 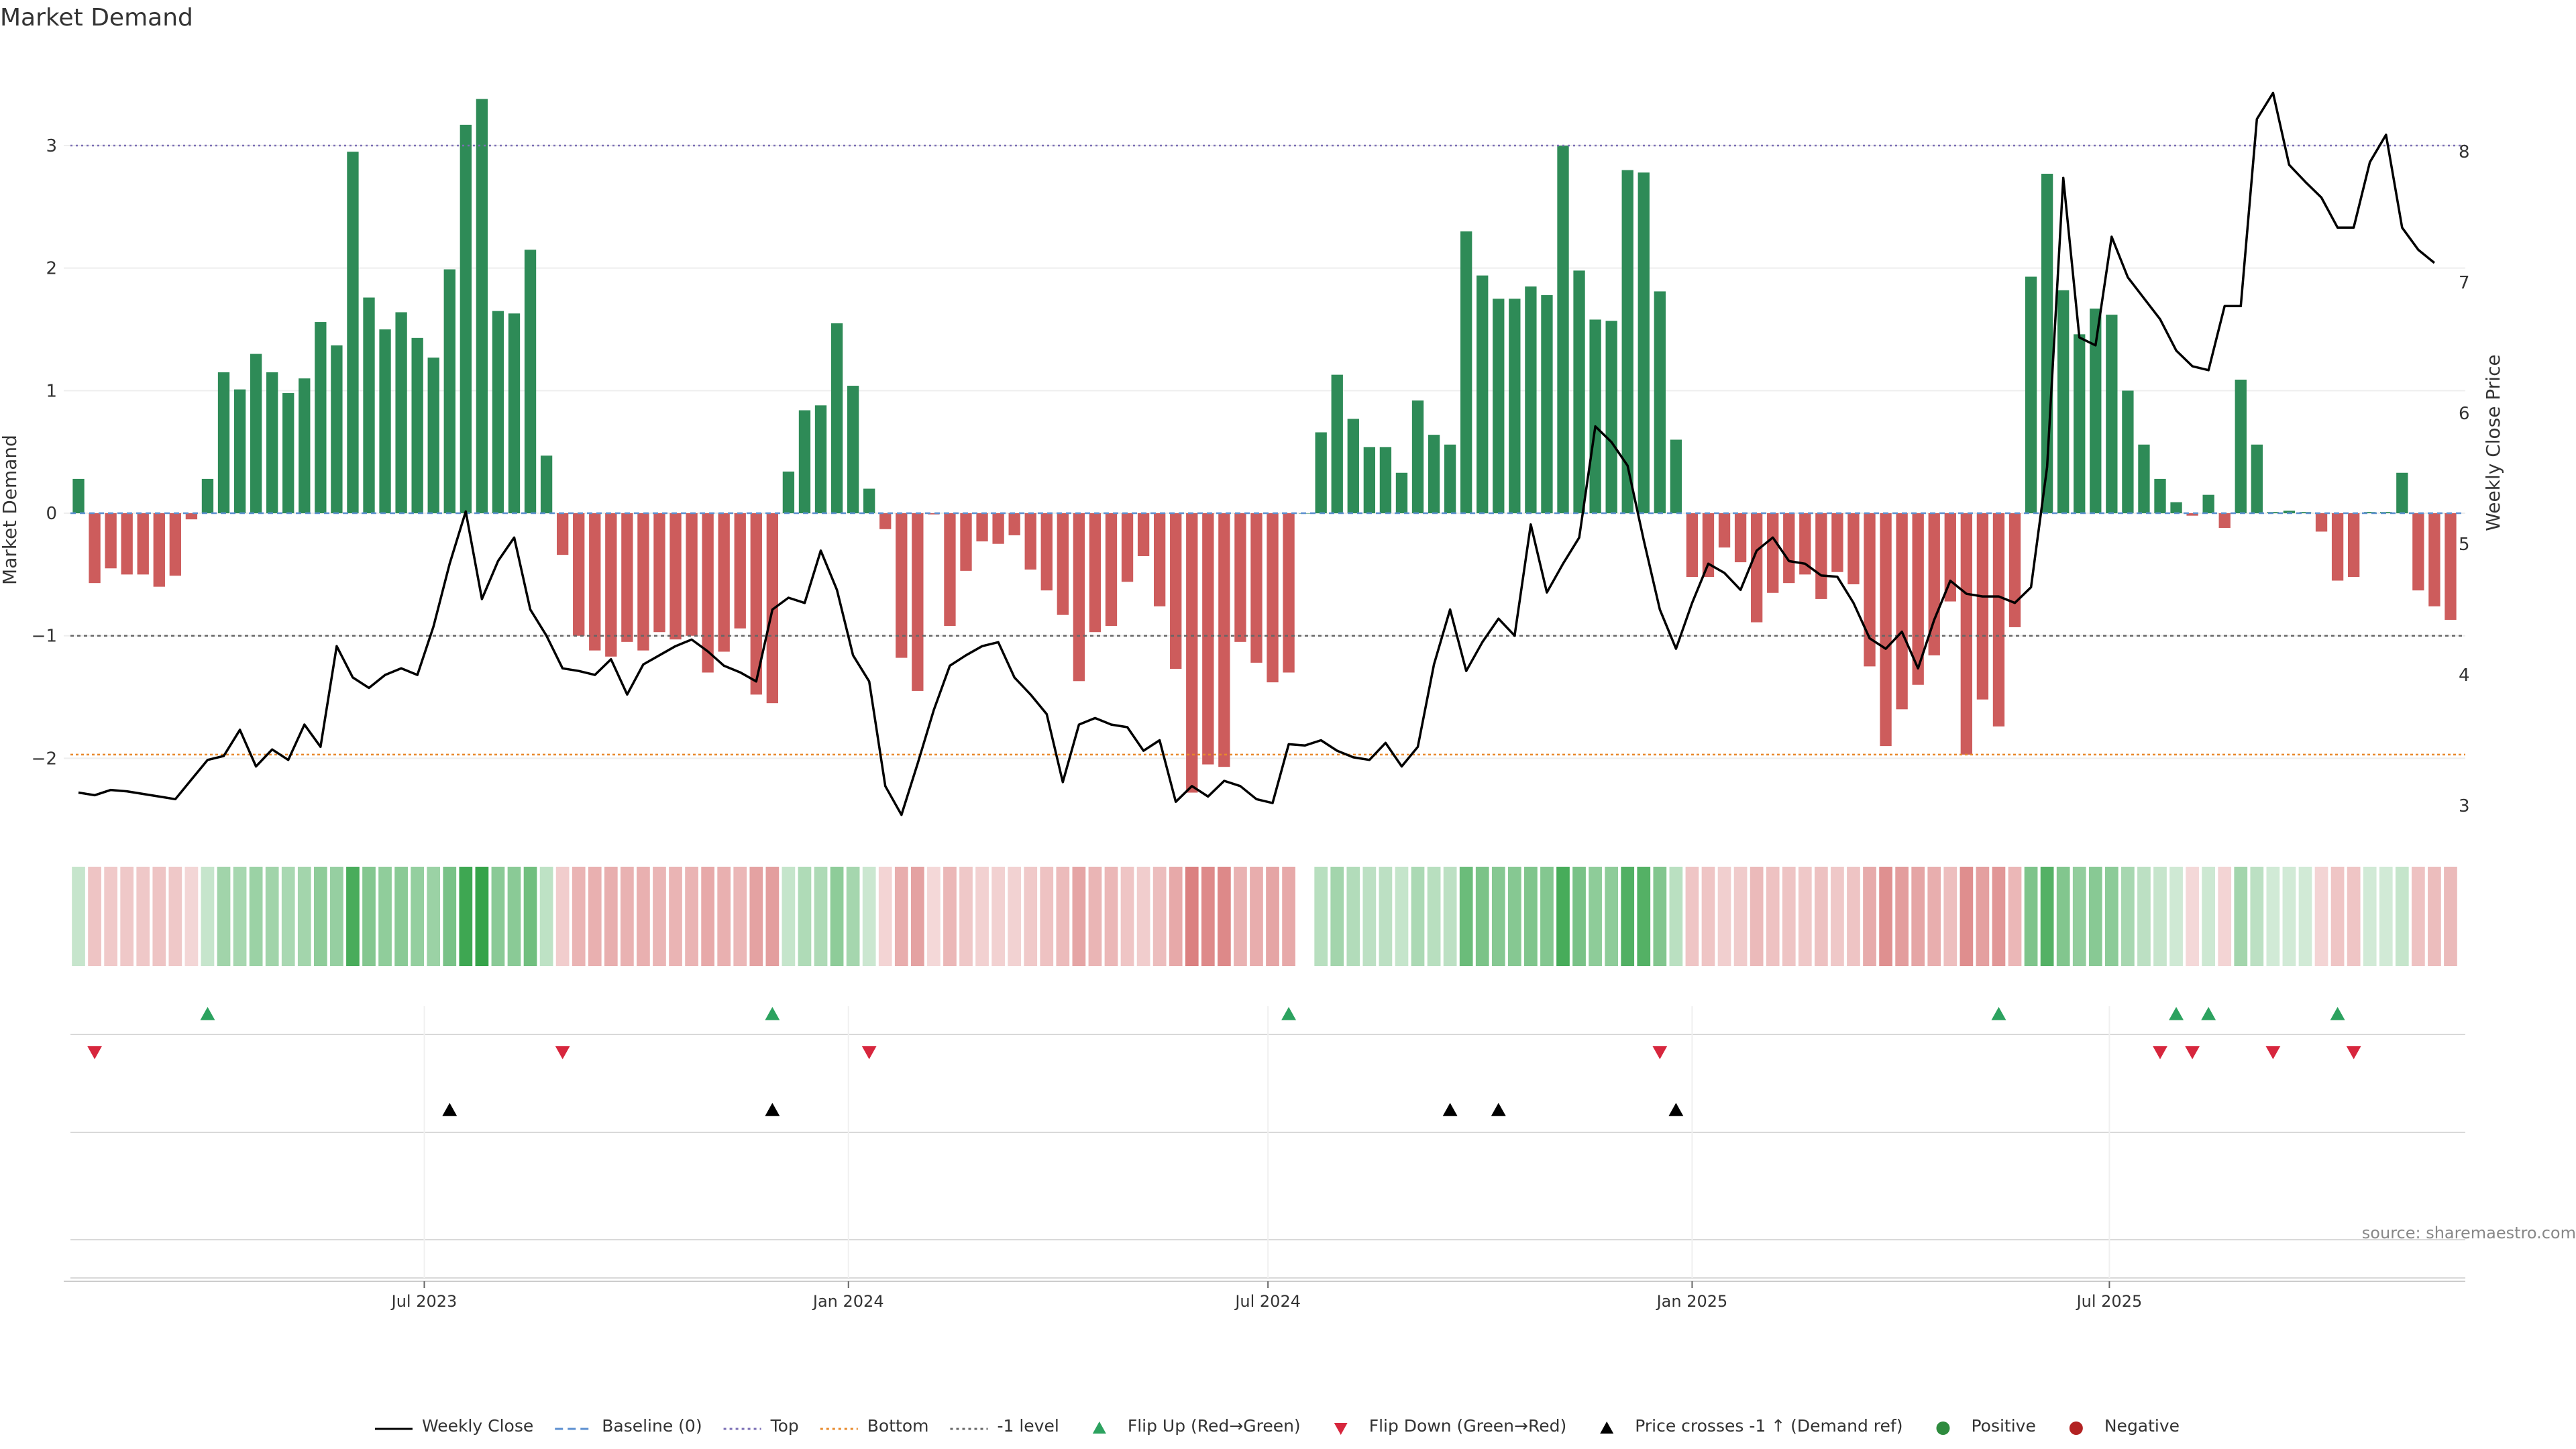 I want to click on y2-axis-label: Weekly Close Price, so click(x=2493, y=442).